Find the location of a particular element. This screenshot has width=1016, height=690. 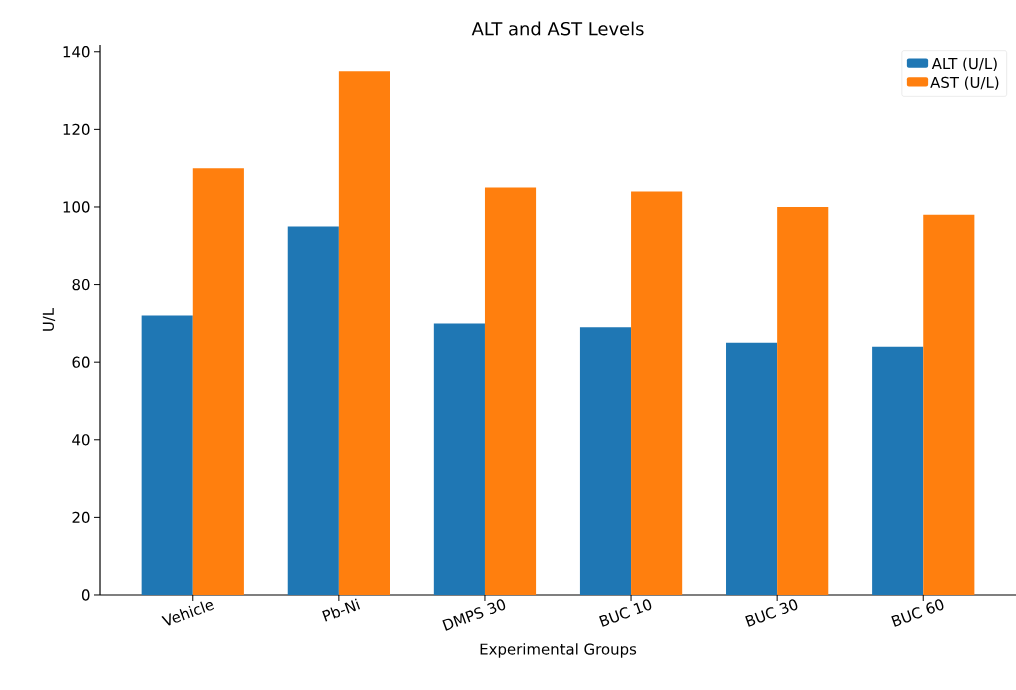

x-tick-label: BUC 60 is located at coordinates (917, 613).